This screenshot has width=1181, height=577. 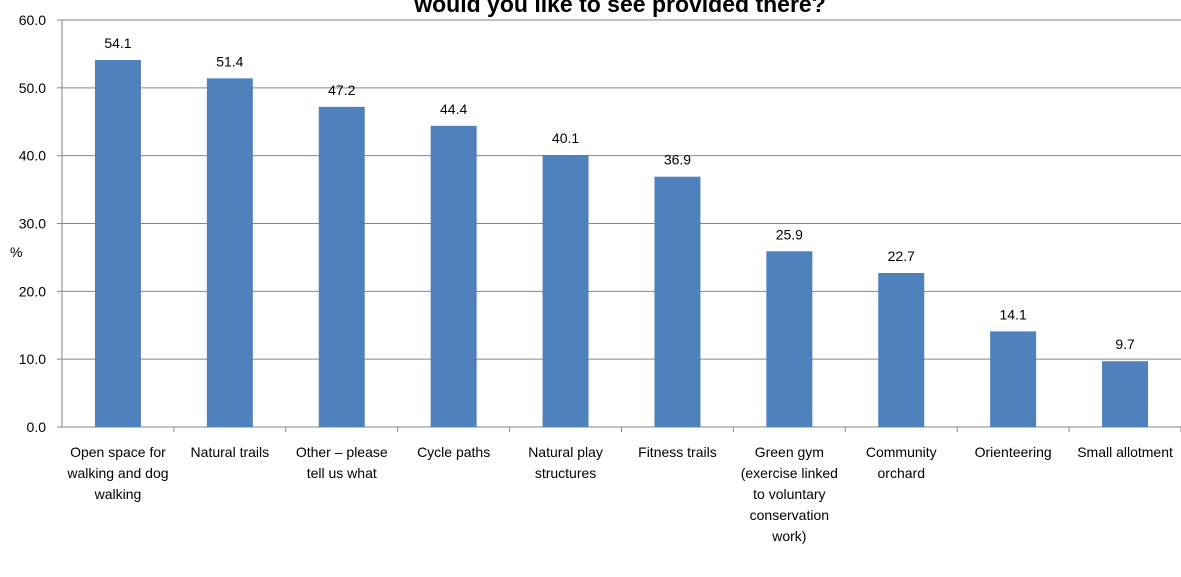 I want to click on y-tick-label: 10.0, so click(x=32, y=359).